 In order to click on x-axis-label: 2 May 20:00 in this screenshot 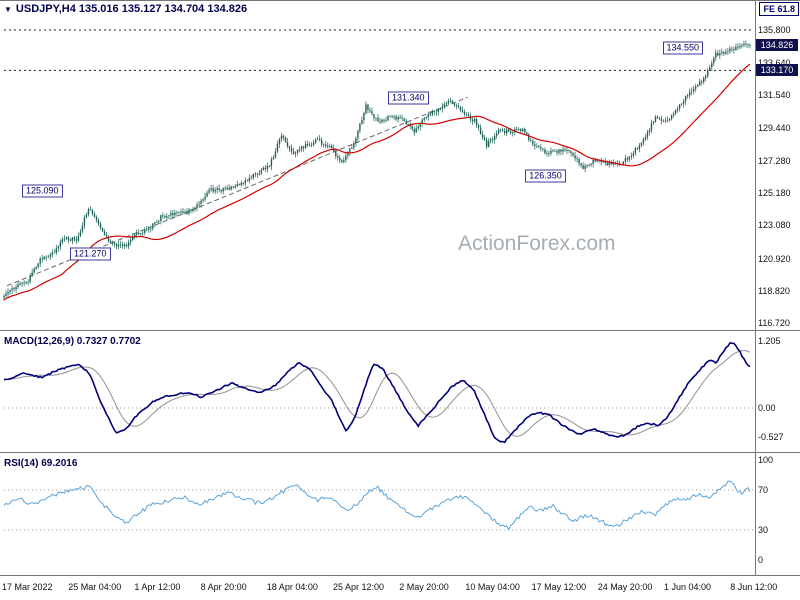, I will do `click(424, 587)`.